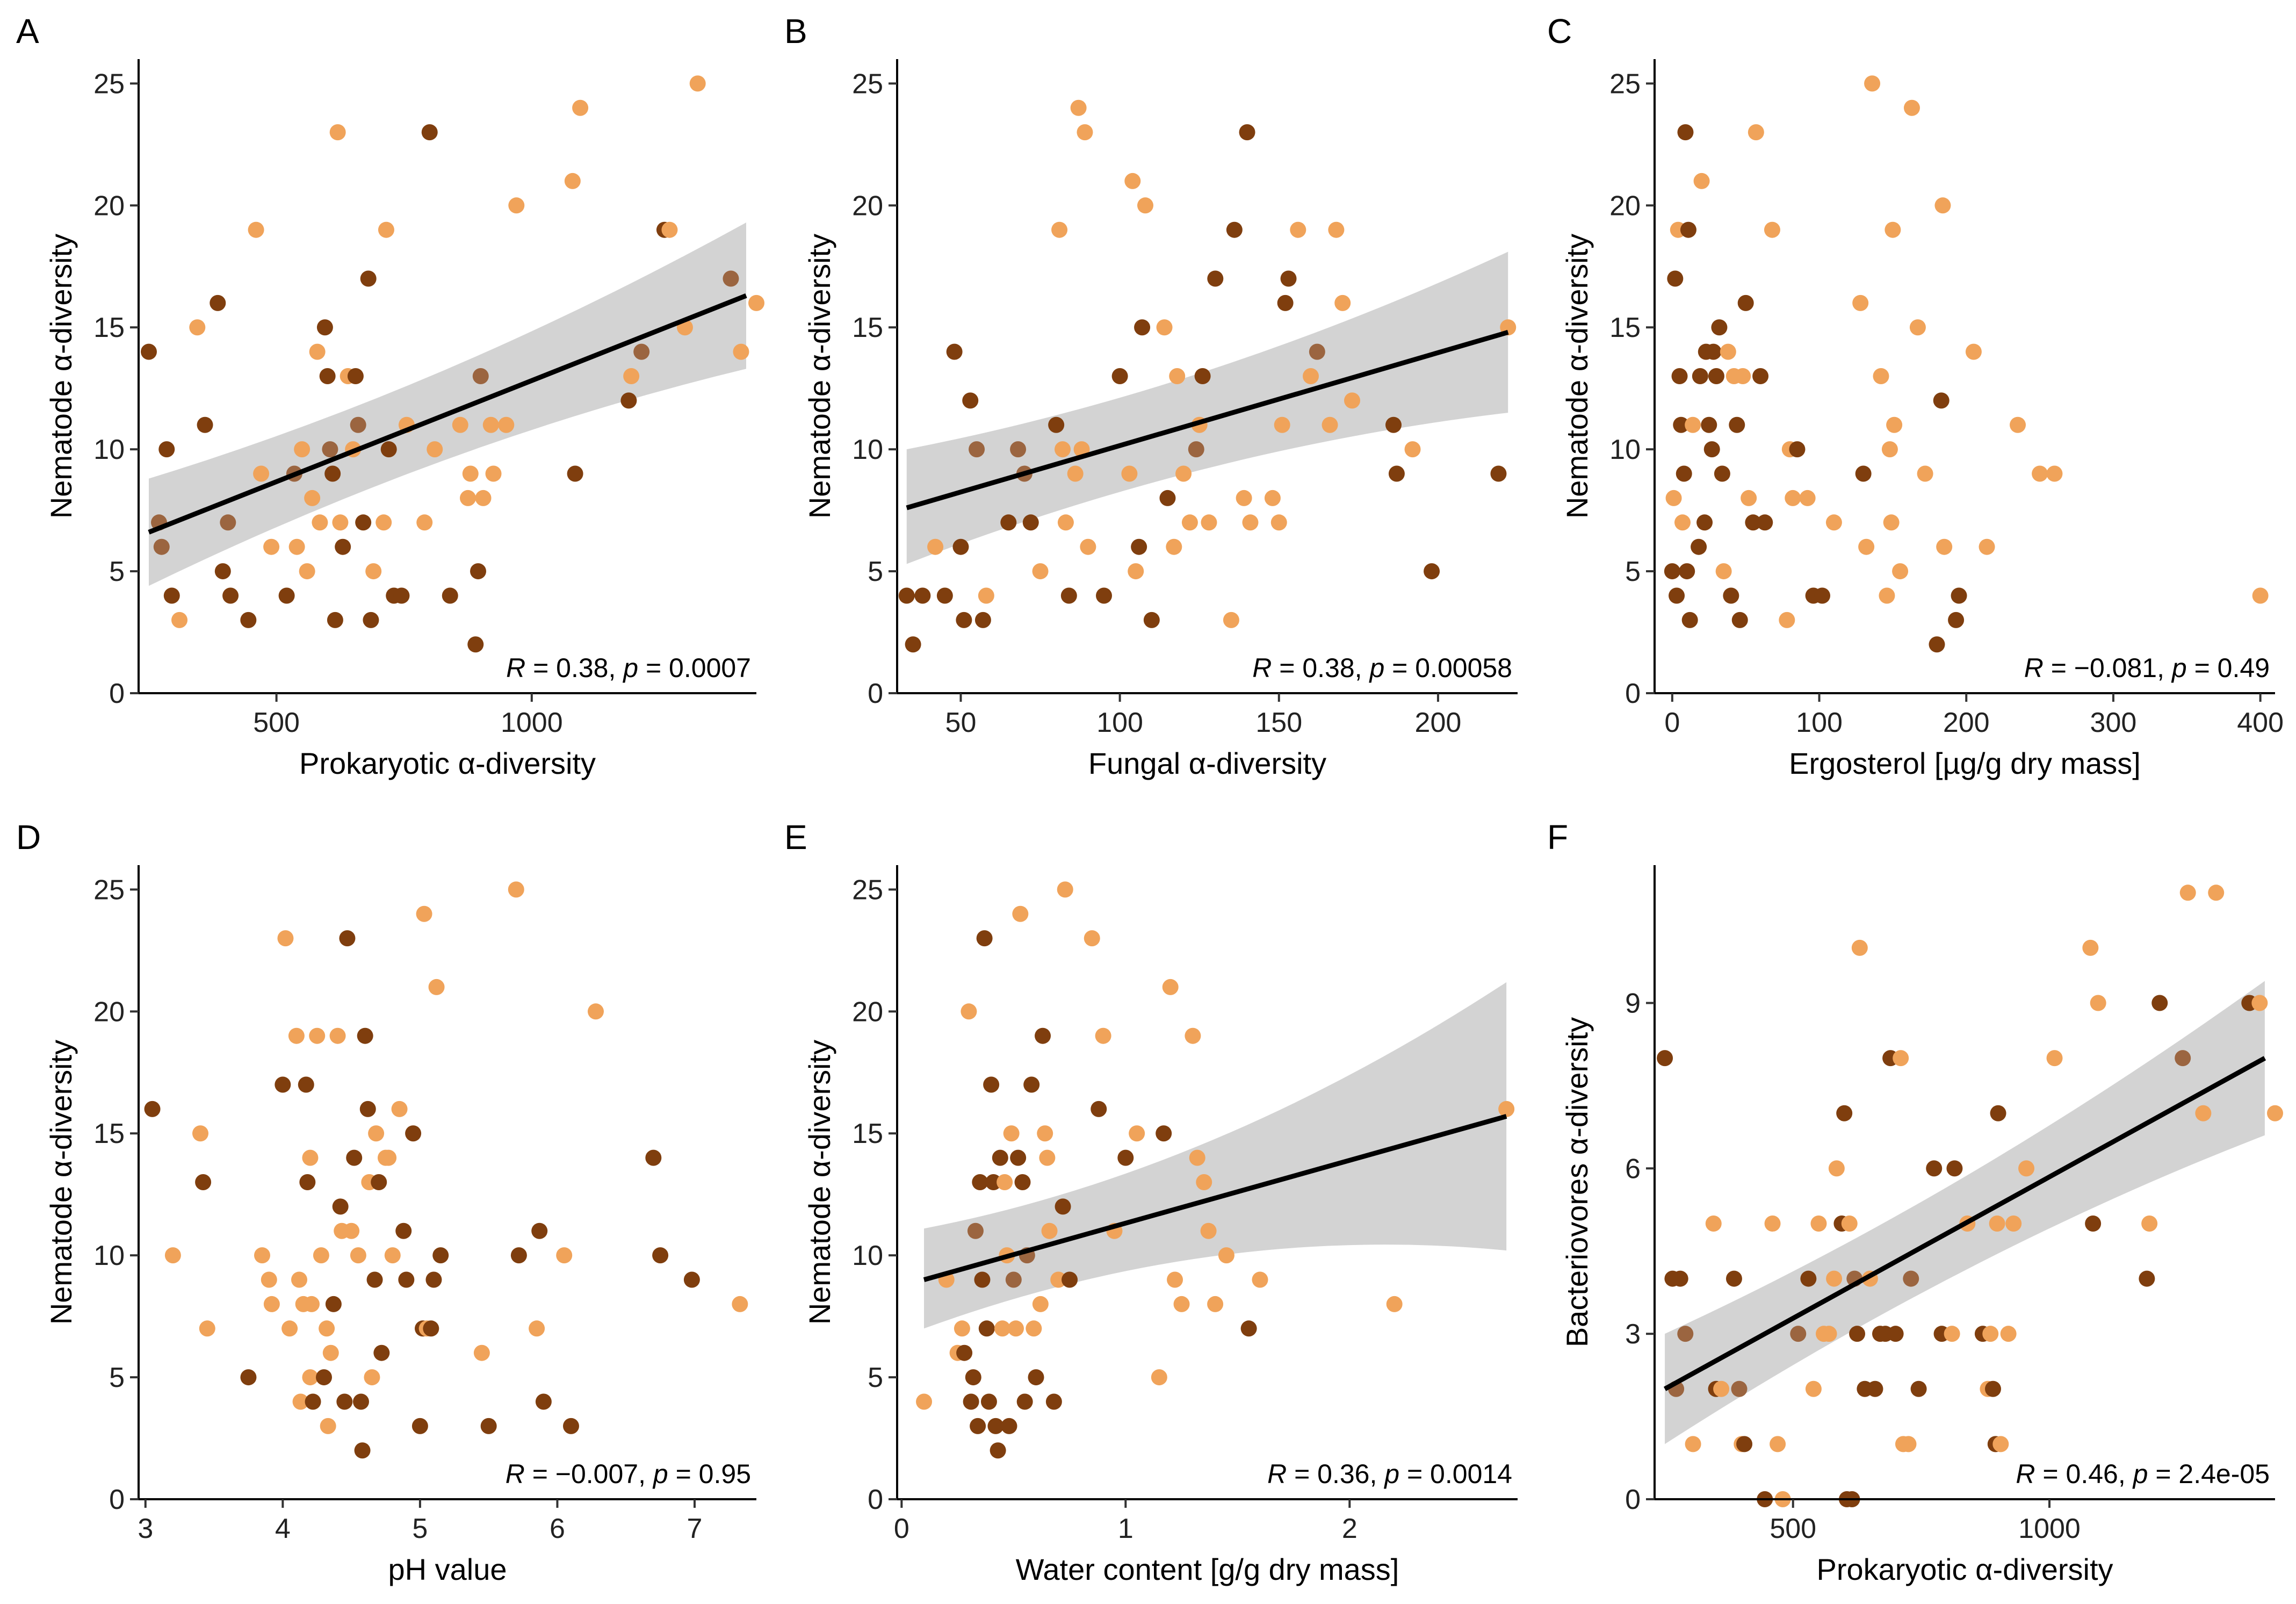 The width and height of the screenshot is (2296, 1604). Describe the element at coordinates (1633, 1334) in the screenshot. I see `y-tick-label: 3` at that location.